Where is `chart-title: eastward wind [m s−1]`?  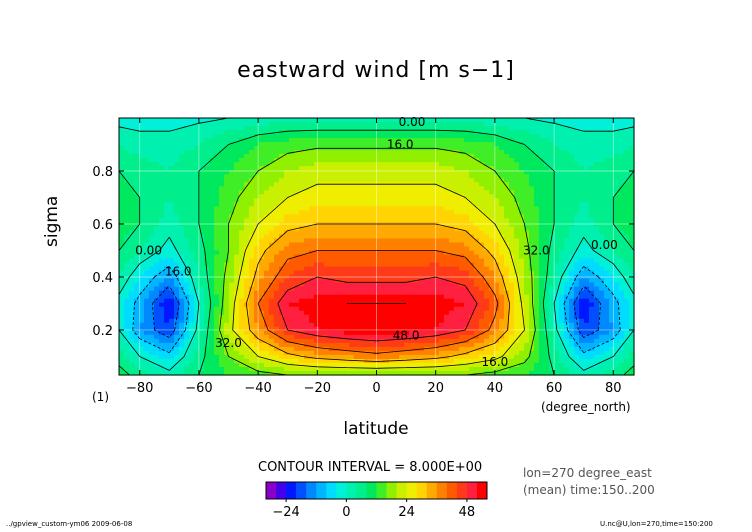 chart-title: eastward wind [m s−1] is located at coordinates (376, 70).